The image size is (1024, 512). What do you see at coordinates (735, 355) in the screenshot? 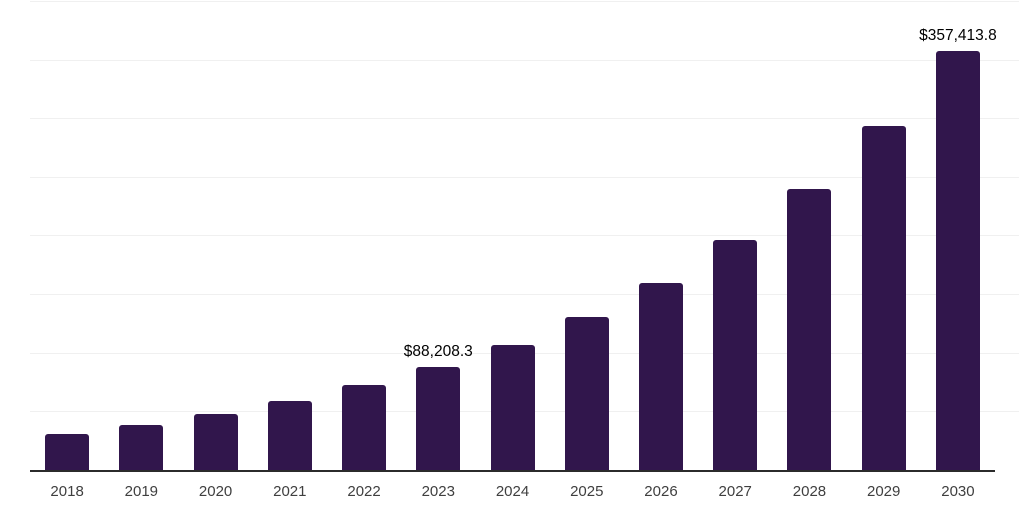
I see `bar-2027` at bounding box center [735, 355].